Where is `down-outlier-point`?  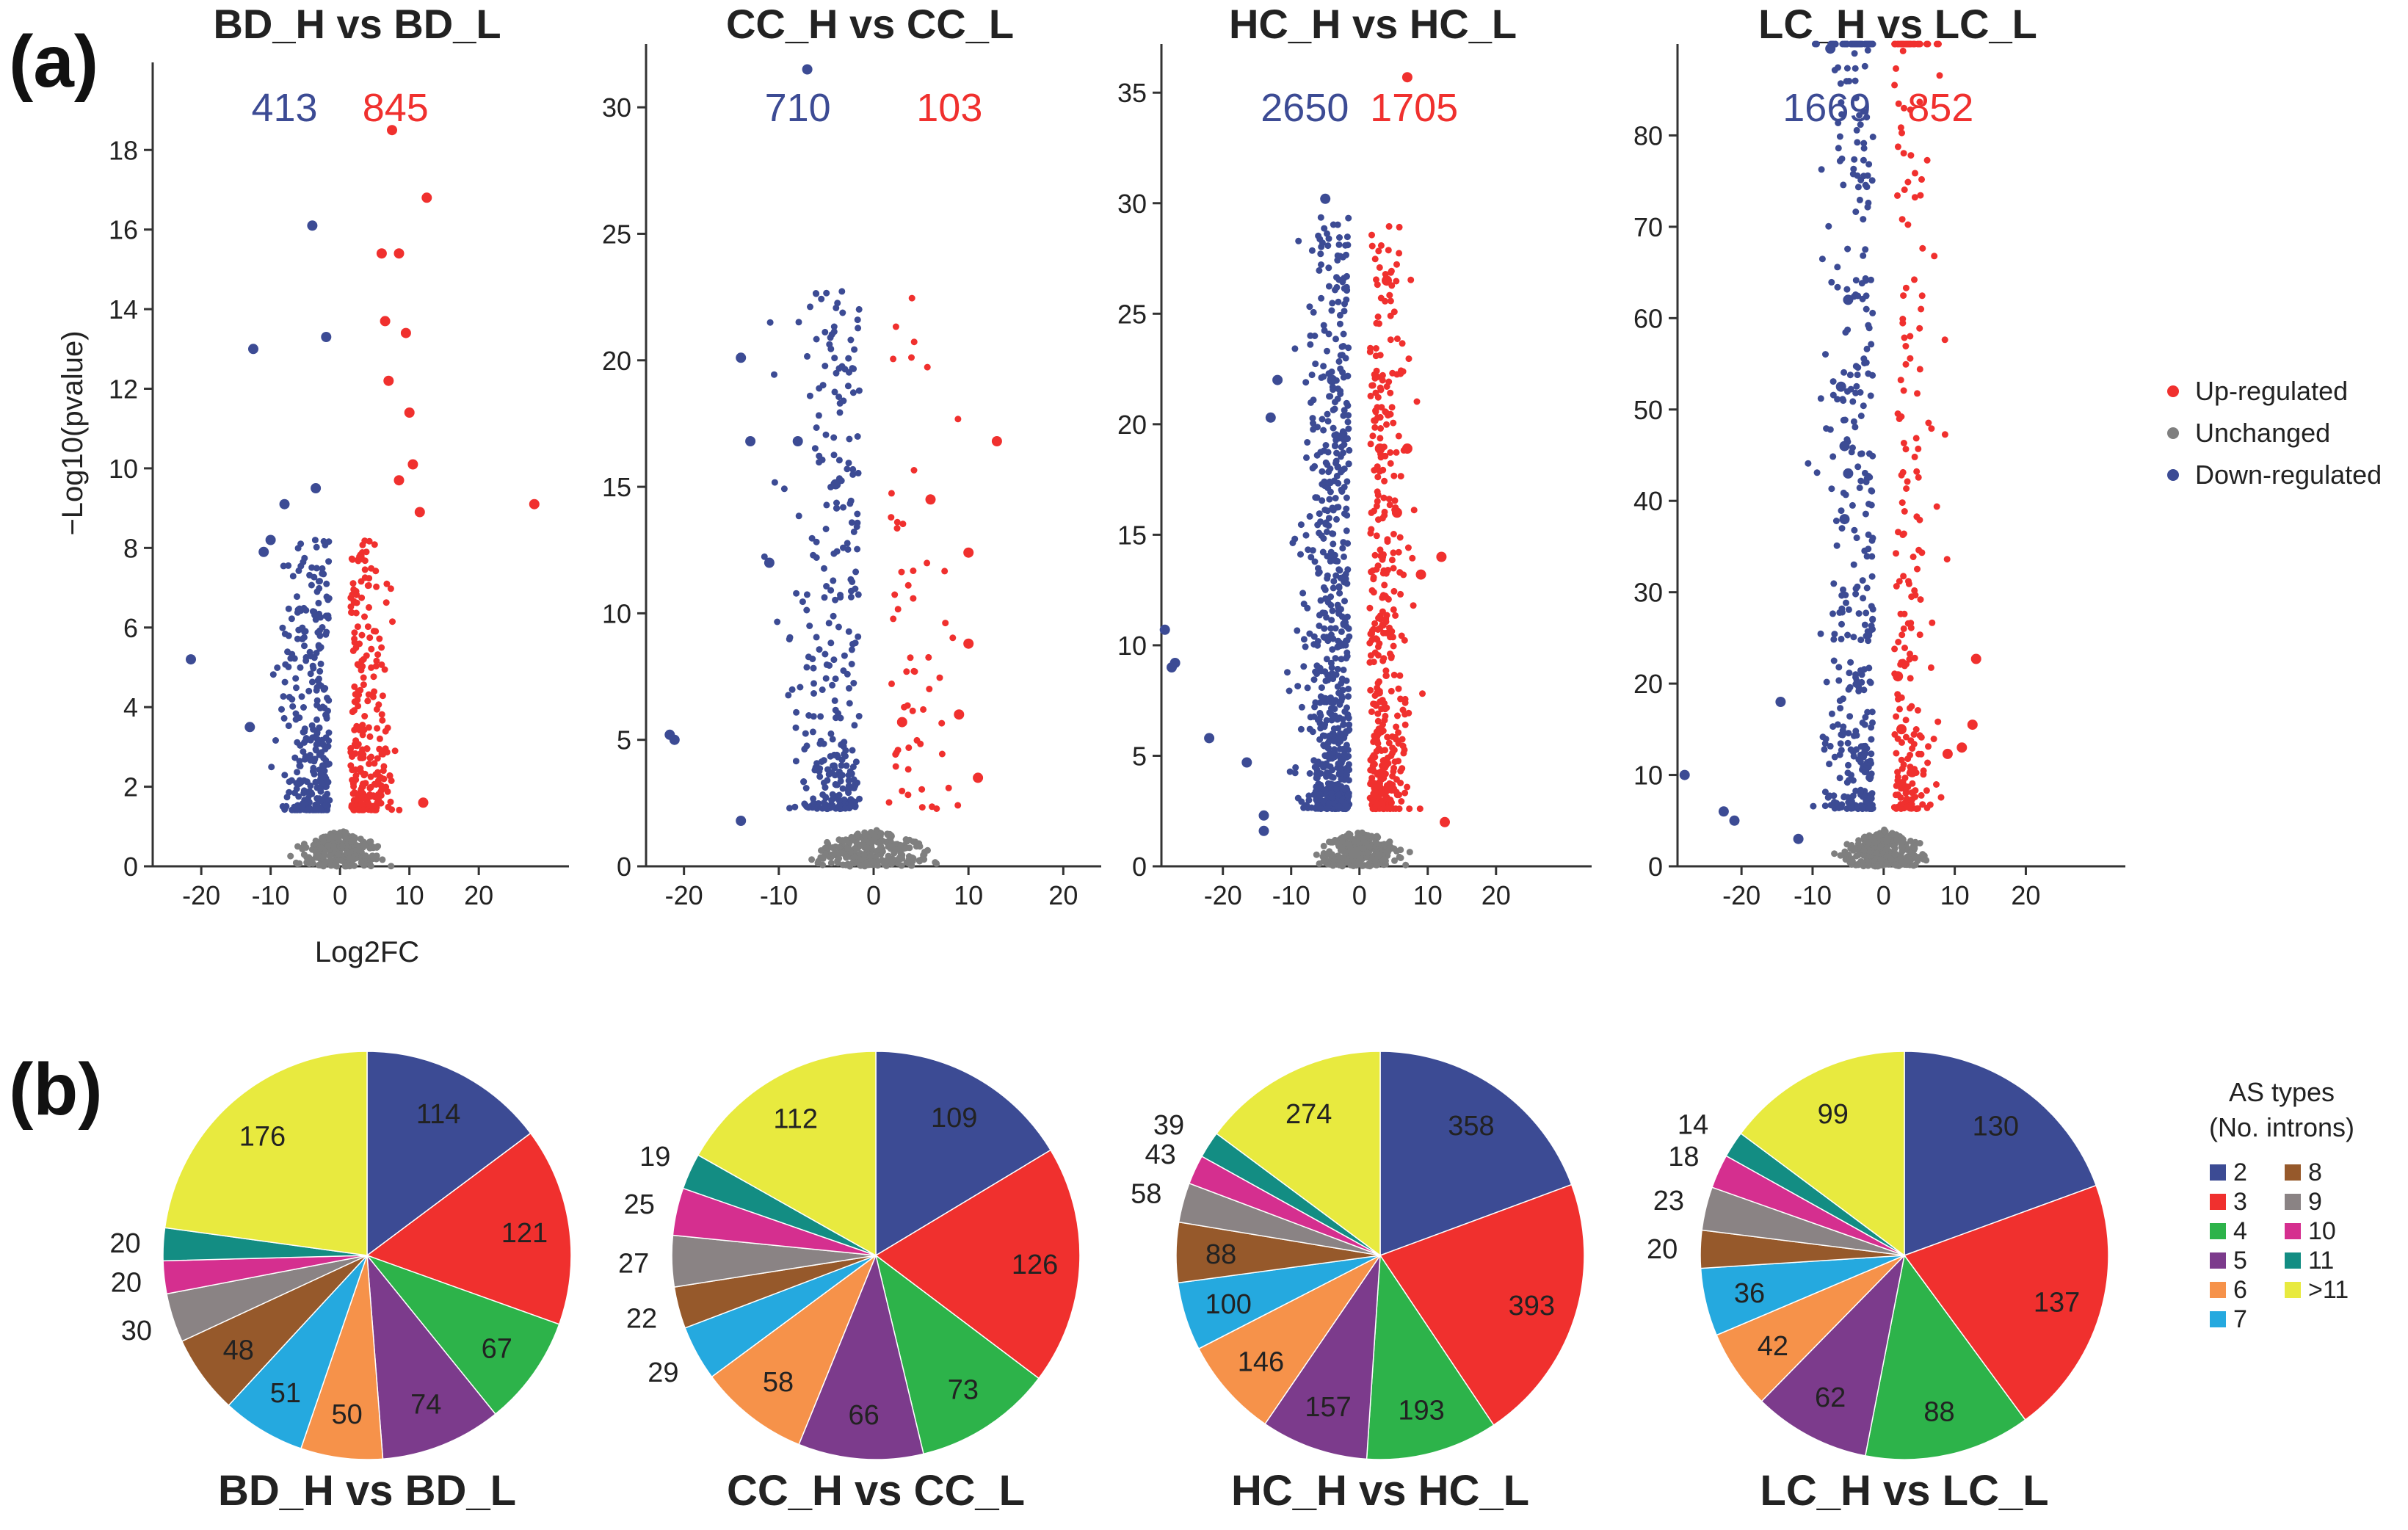 down-outlier-point is located at coordinates (1830, 48).